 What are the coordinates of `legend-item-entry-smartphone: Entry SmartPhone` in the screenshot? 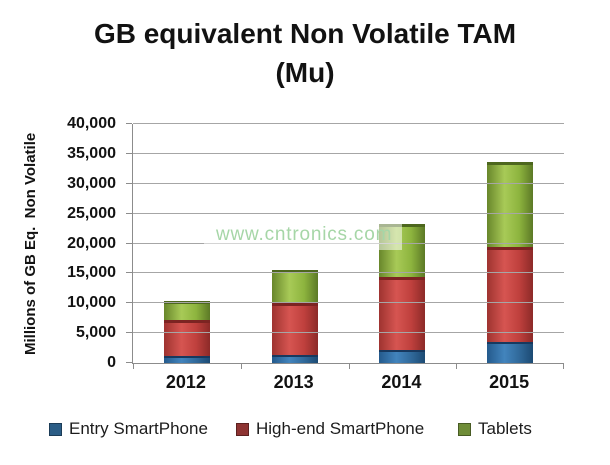 It's located at (128, 429).